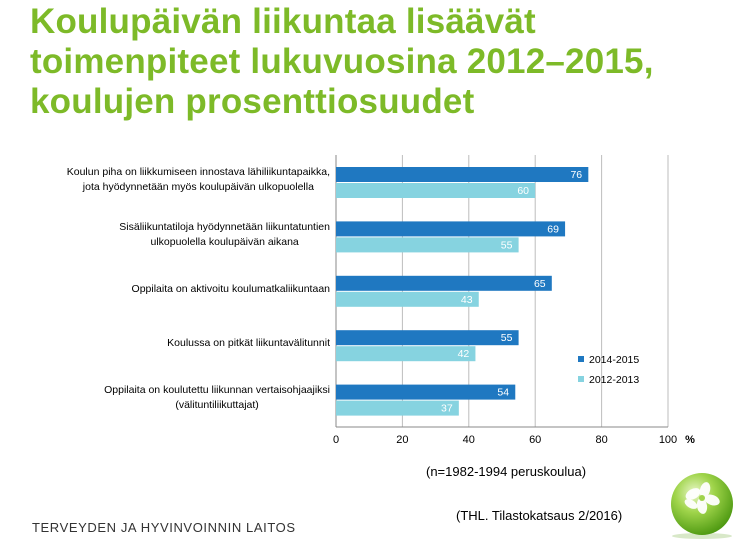 Image resolution: width=752 pixels, height=540 pixels. What do you see at coordinates (614, 380) in the screenshot?
I see `legend-label: 2012-2013` at bounding box center [614, 380].